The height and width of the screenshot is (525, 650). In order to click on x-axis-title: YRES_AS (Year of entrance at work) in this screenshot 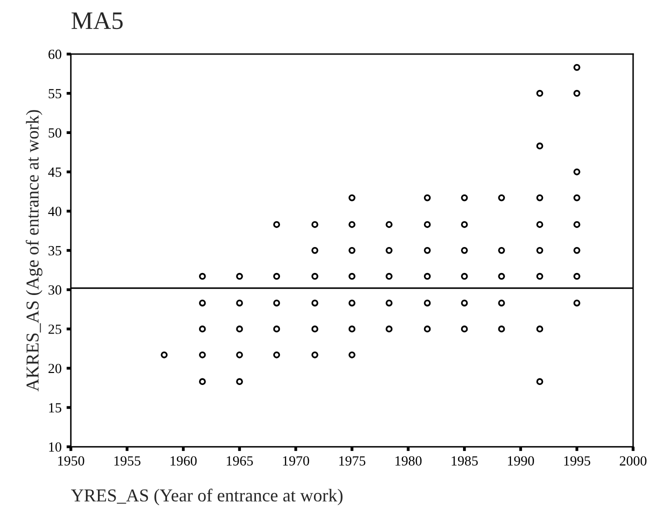, I will do `click(207, 497)`.